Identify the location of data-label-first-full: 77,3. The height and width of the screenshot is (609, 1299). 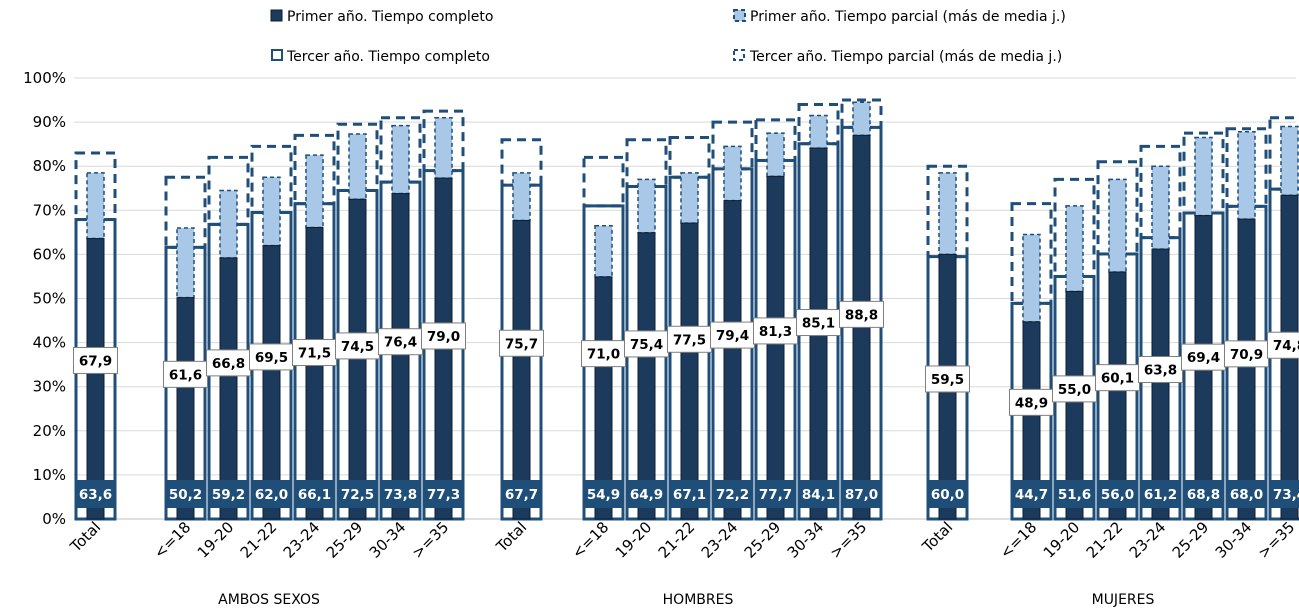
(443, 495).